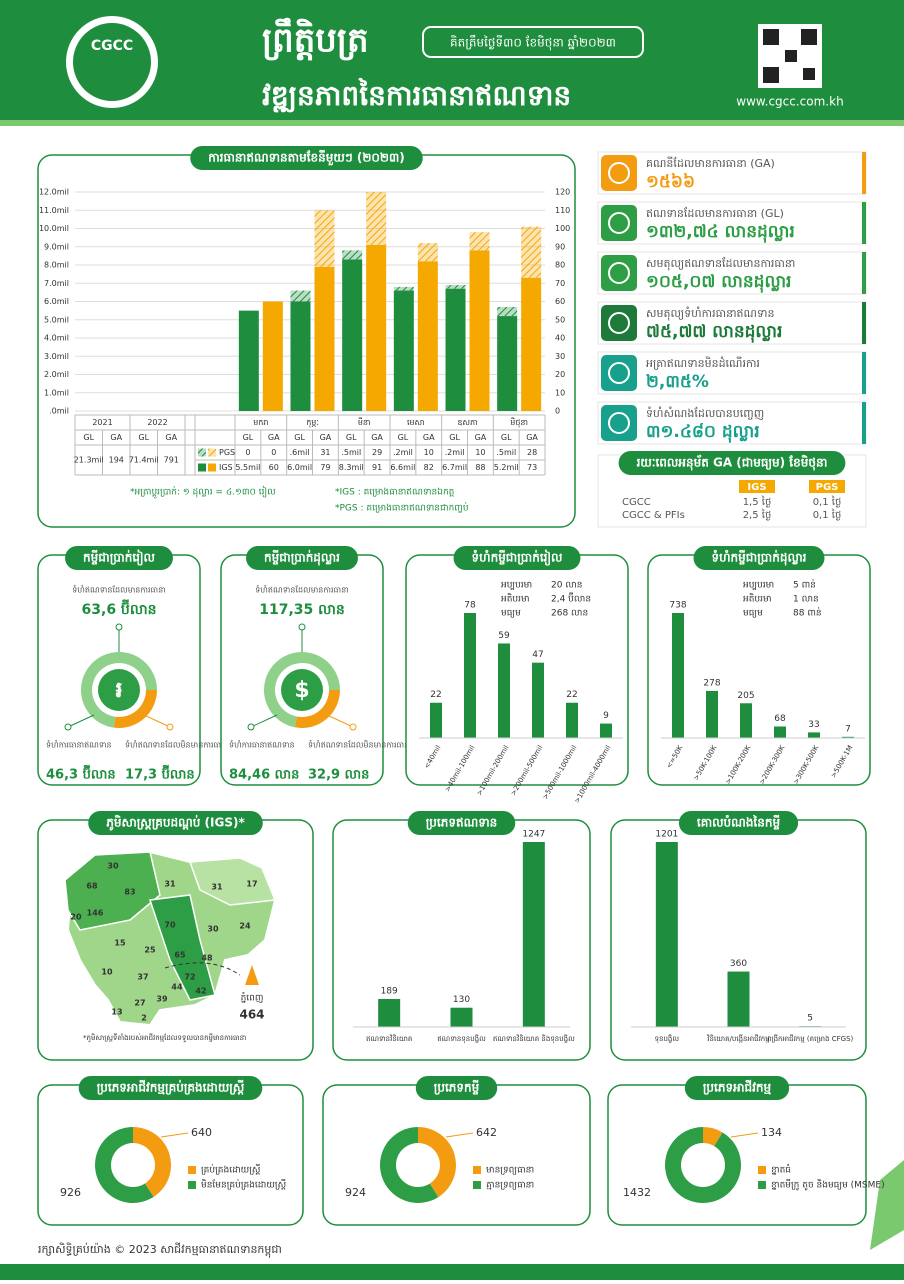  I want to click on kpi-label: ទំហំសំណងដែលបានបញ្ចេញ, so click(705, 413).